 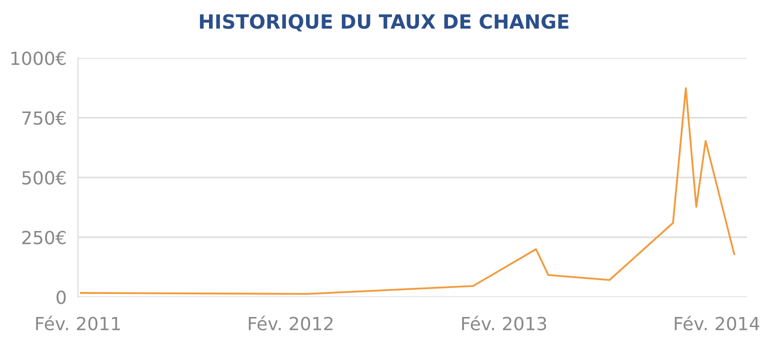 What do you see at coordinates (44, 237) in the screenshot?
I see `y-tick-label: 250€` at bounding box center [44, 237].